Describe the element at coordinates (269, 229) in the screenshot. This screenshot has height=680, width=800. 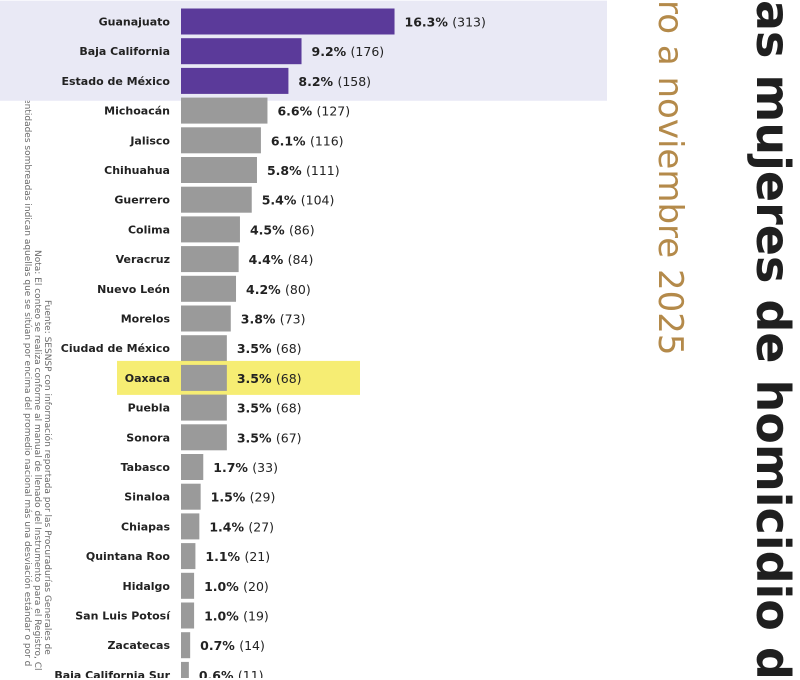
I see `percent-value: 4.5%` at that location.